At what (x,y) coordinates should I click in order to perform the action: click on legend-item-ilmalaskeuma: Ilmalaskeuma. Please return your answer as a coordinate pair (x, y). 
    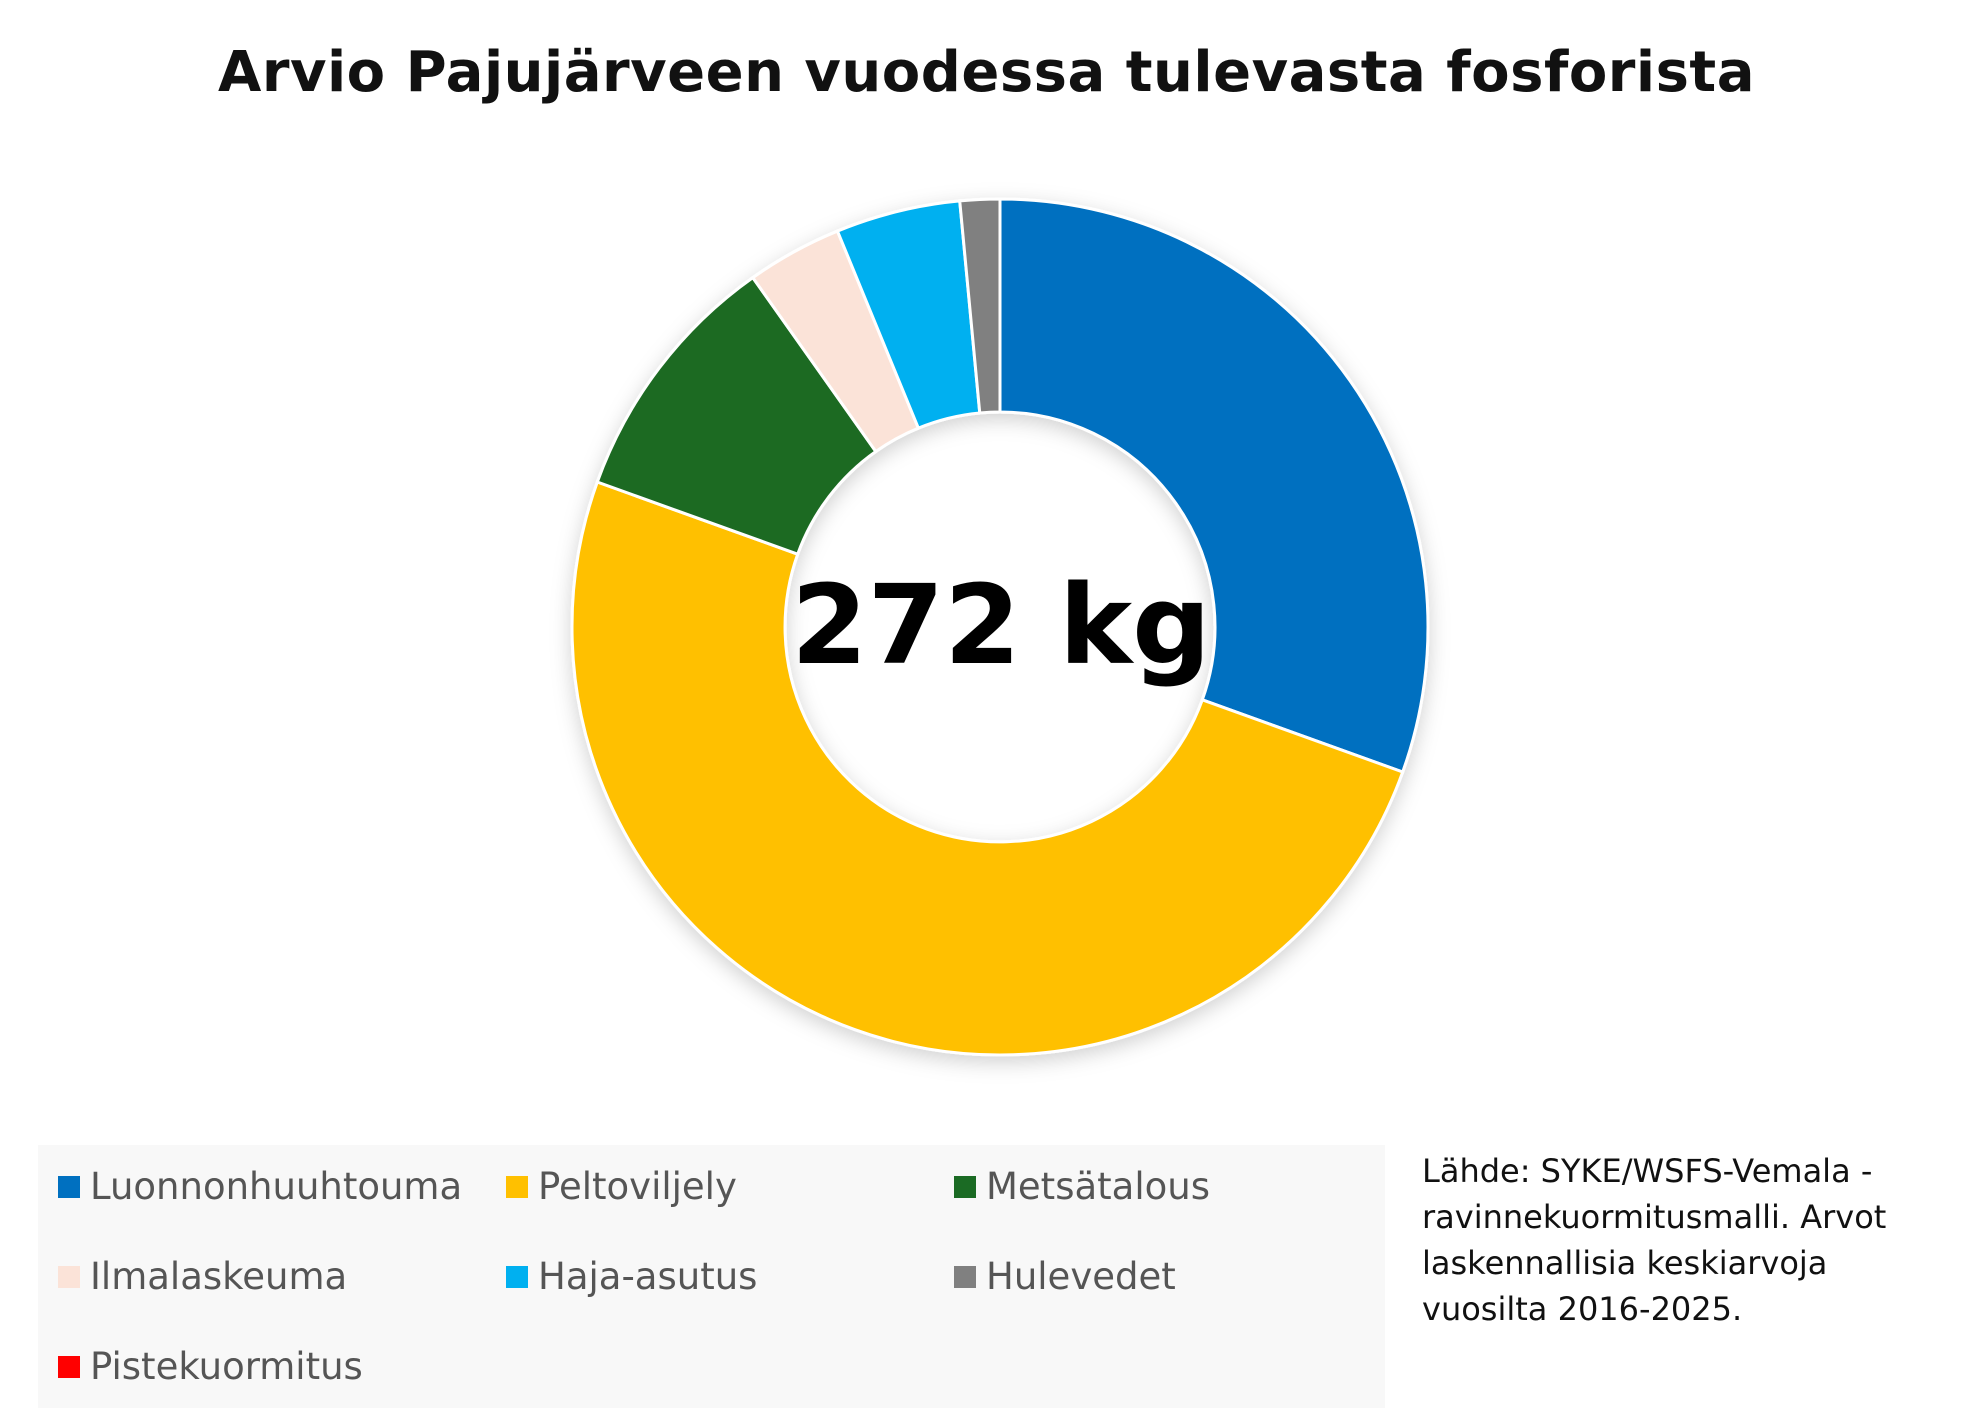
    Looking at the image, I should click on (202, 1276).